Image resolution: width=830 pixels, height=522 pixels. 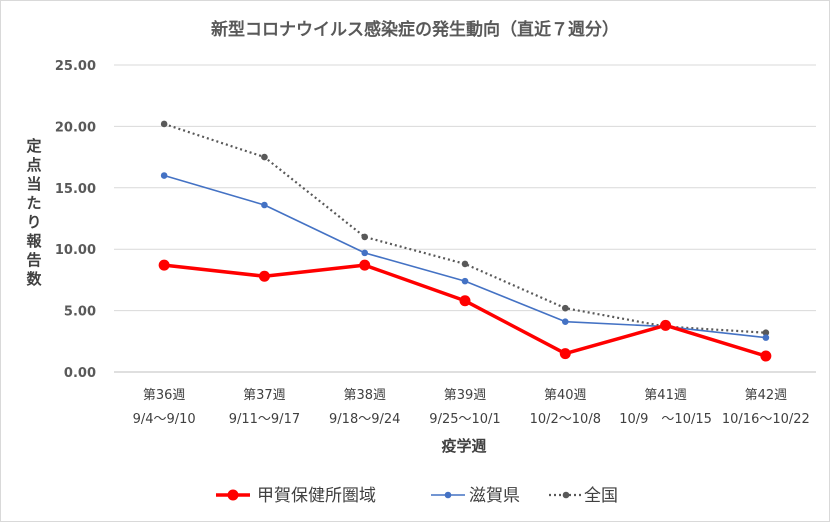 What do you see at coordinates (75, 220) in the screenshot?
I see `y-axis-ticks: 0.00 5.00 10.00 15.00 20.00 25.00` at bounding box center [75, 220].